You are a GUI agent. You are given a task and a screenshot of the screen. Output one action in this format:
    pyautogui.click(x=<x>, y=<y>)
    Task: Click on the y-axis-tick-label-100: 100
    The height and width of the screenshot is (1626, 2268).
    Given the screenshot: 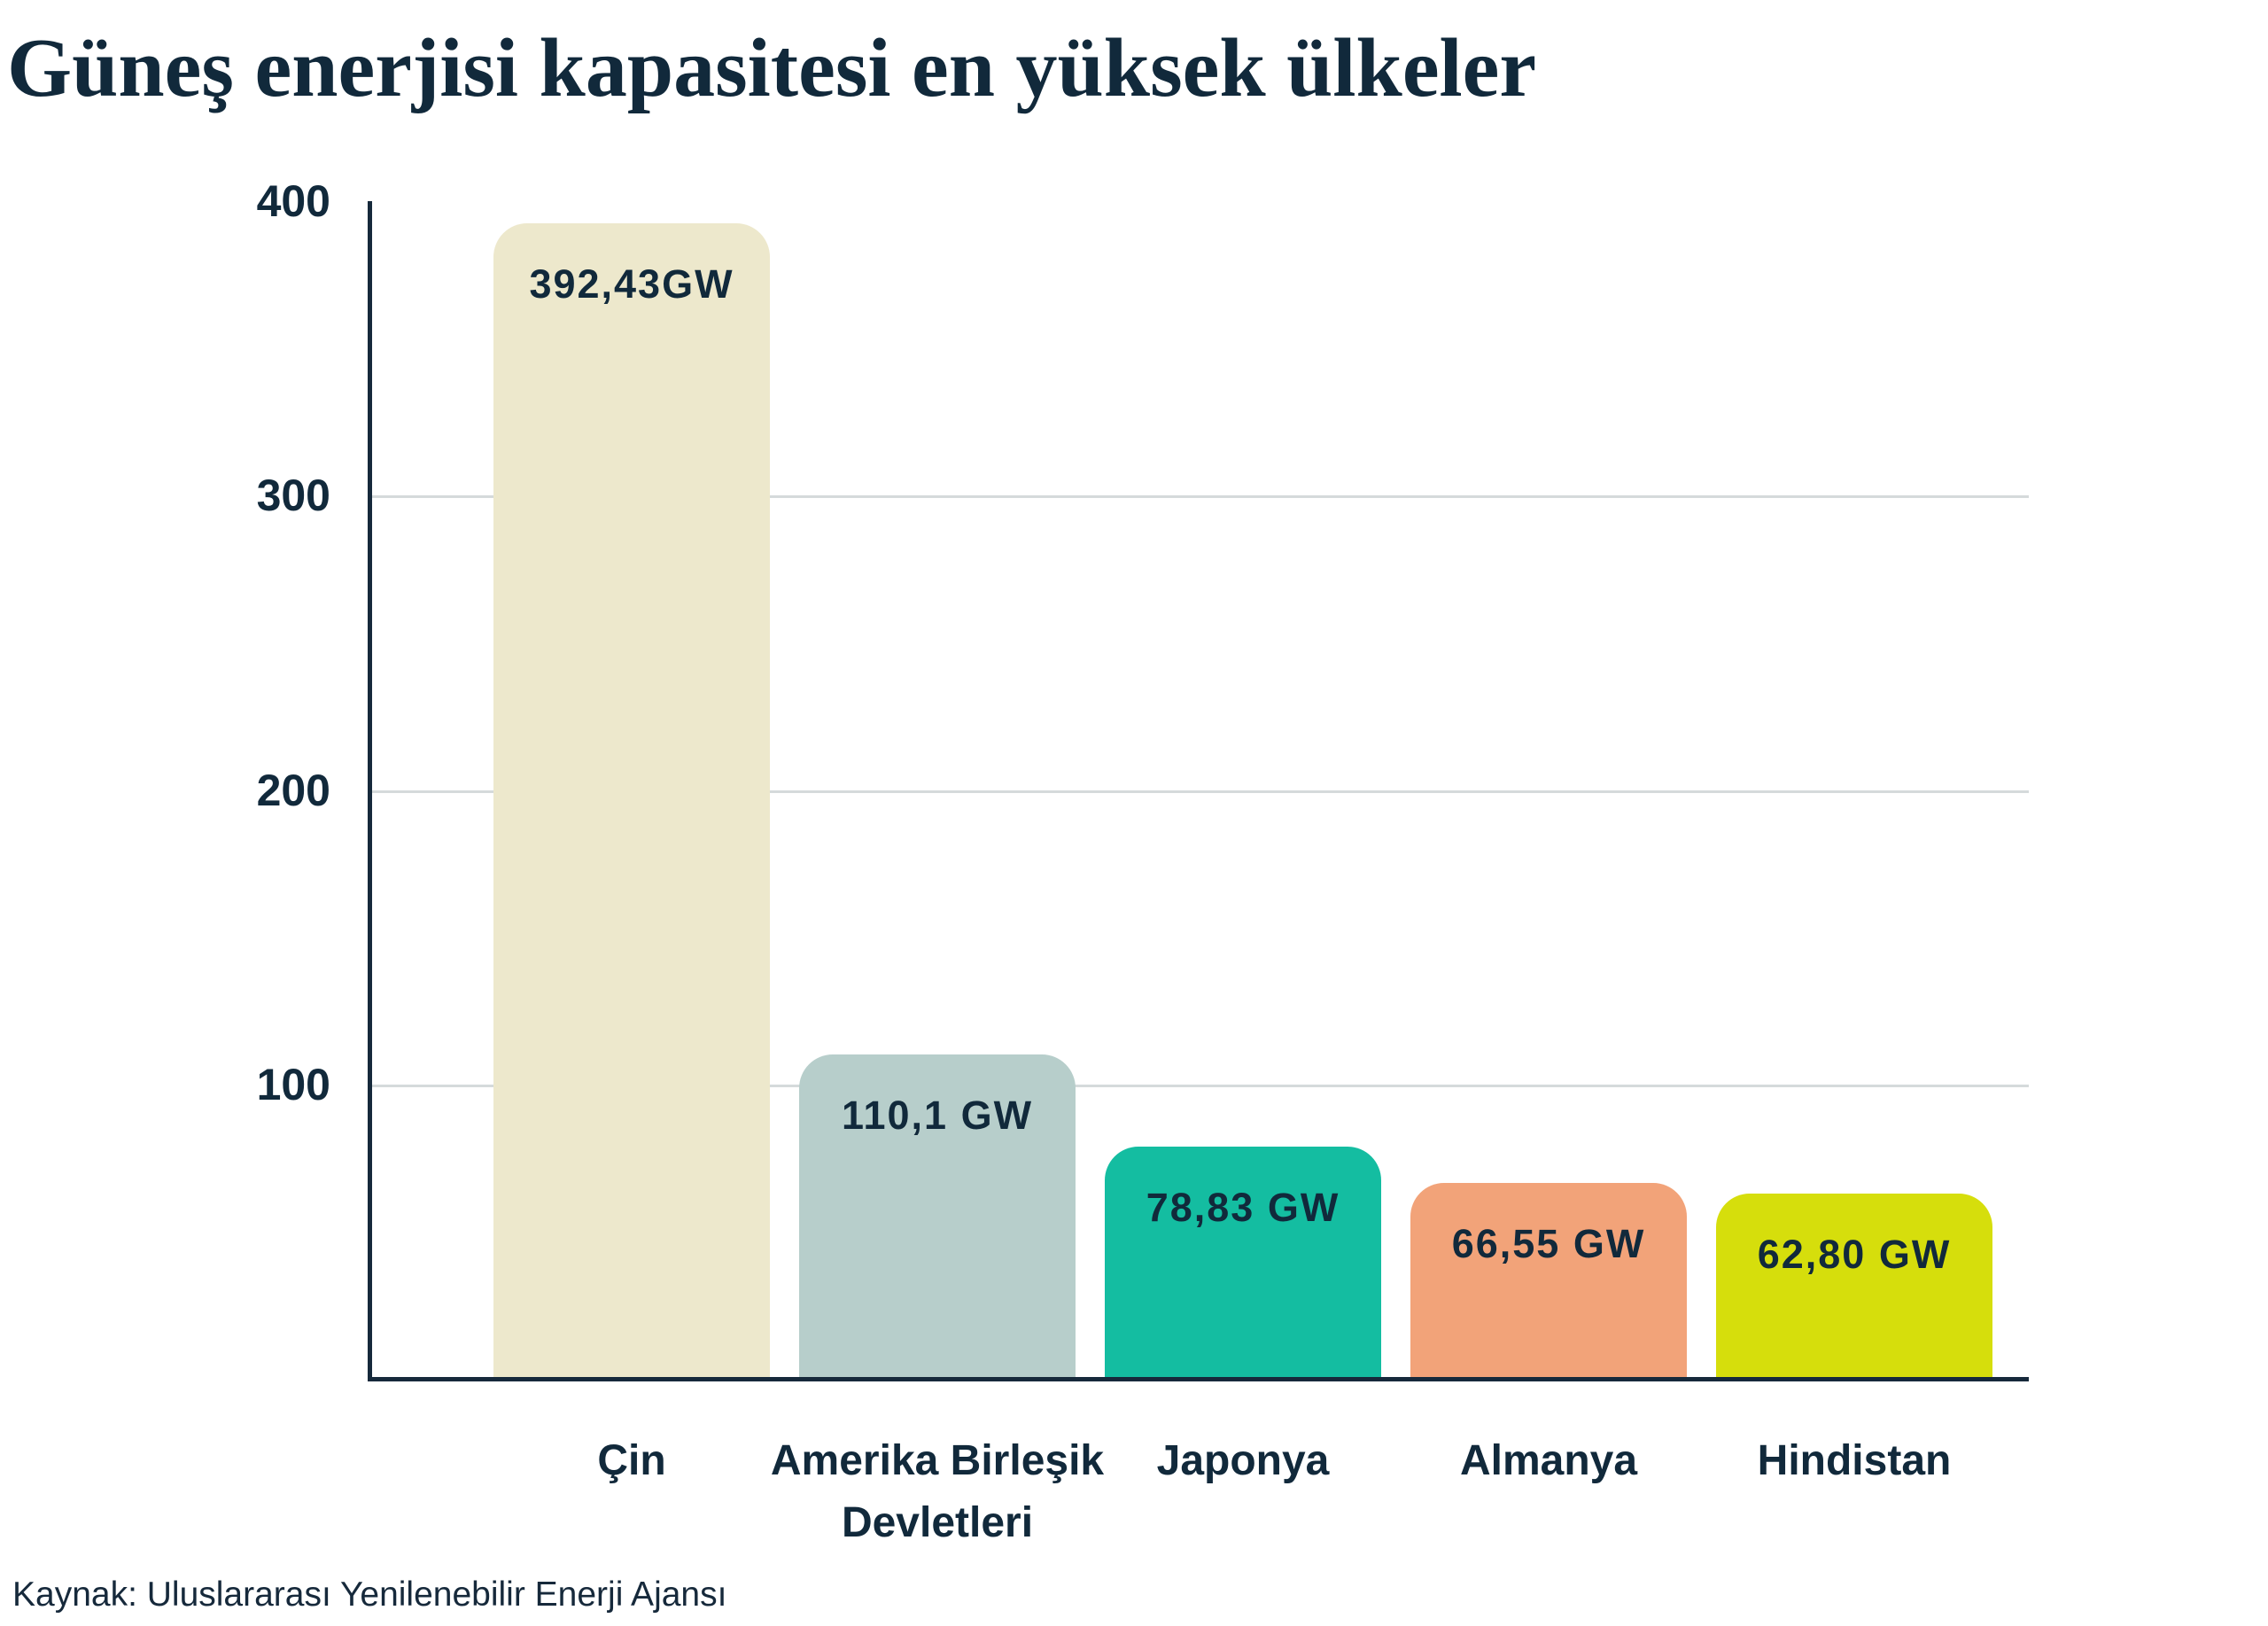 What is the action you would take?
    pyautogui.click(x=293, y=1084)
    